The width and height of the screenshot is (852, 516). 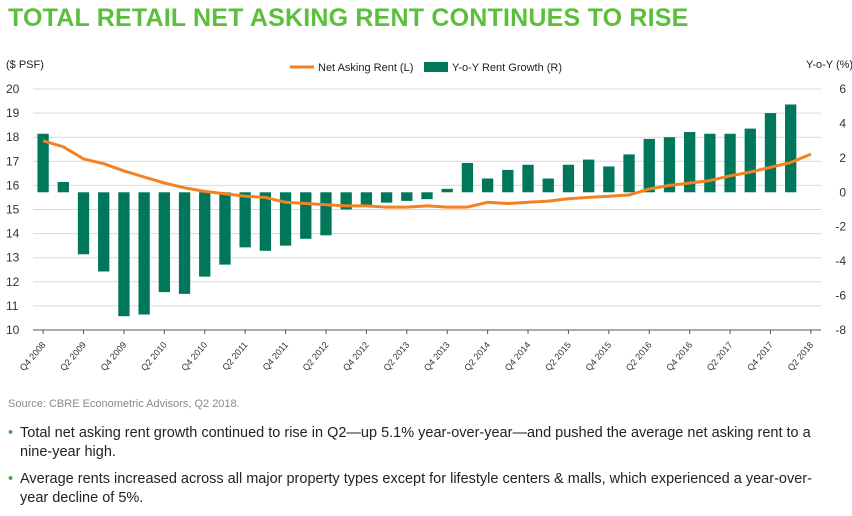 What do you see at coordinates (679, 356) in the screenshot?
I see `x-tick-label: Q4 2016` at bounding box center [679, 356].